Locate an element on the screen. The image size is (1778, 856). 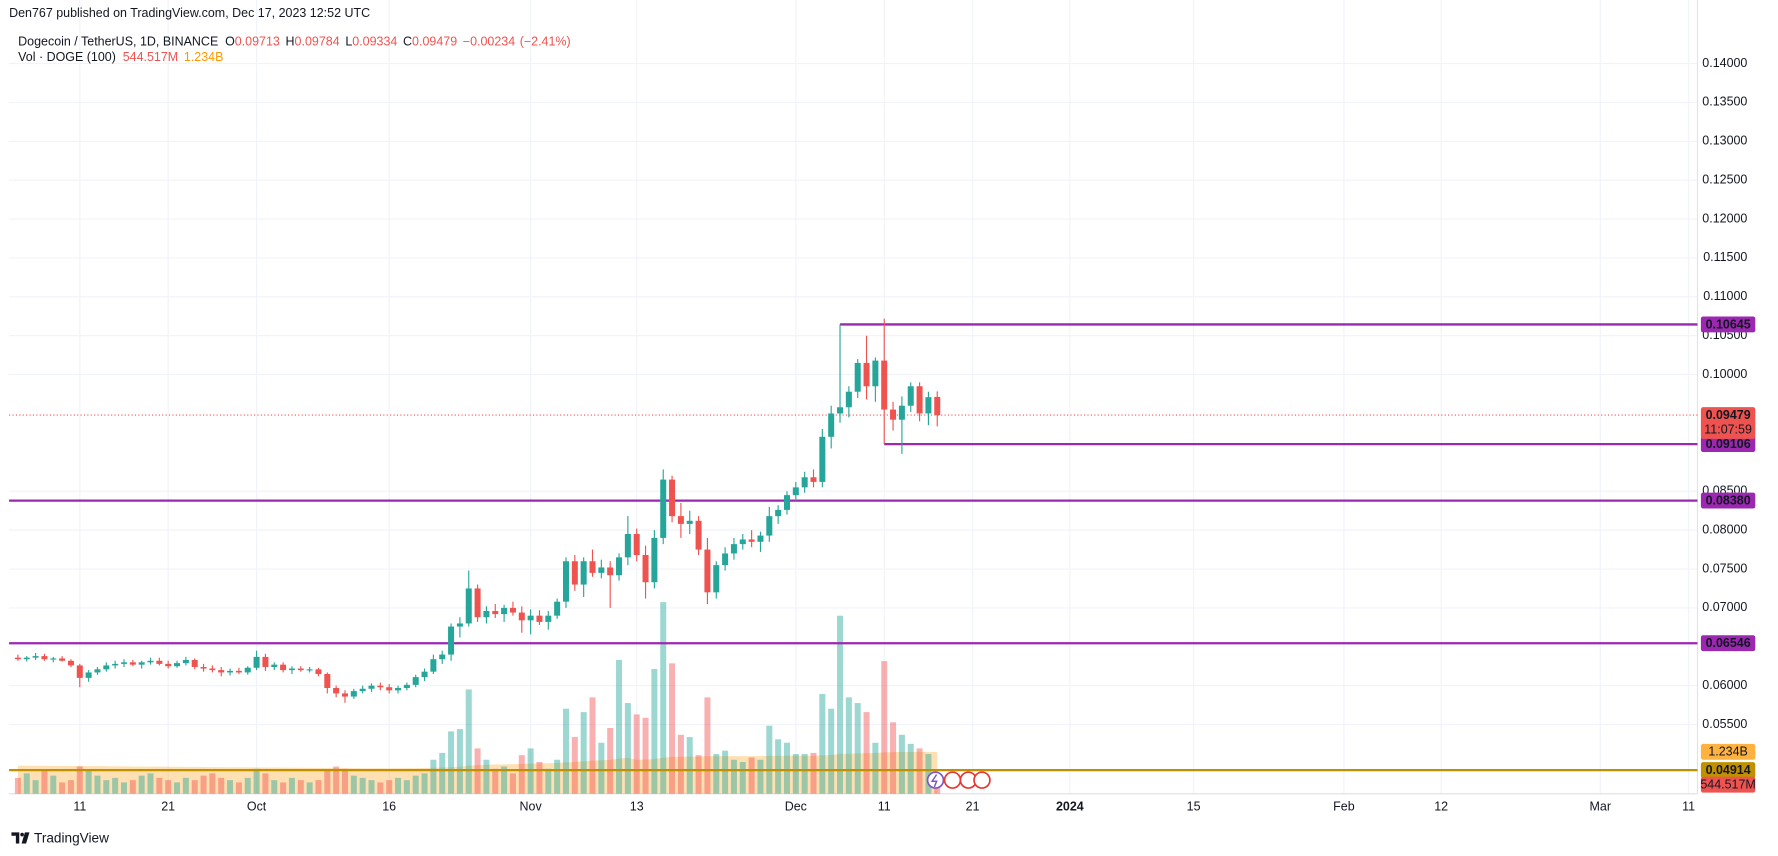
volume-value: 544.517M is located at coordinates (150, 58).